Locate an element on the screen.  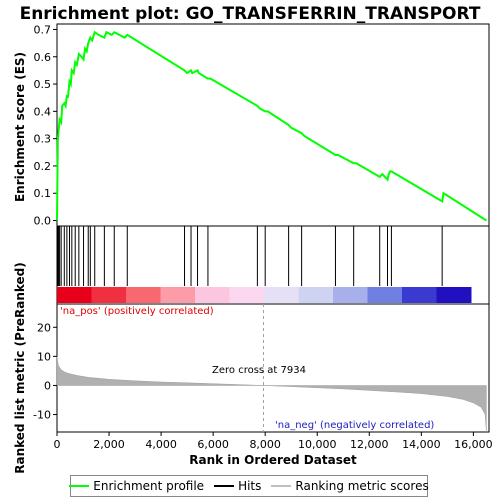
rank-ytick-label: 20 is located at coordinates (44, 327).